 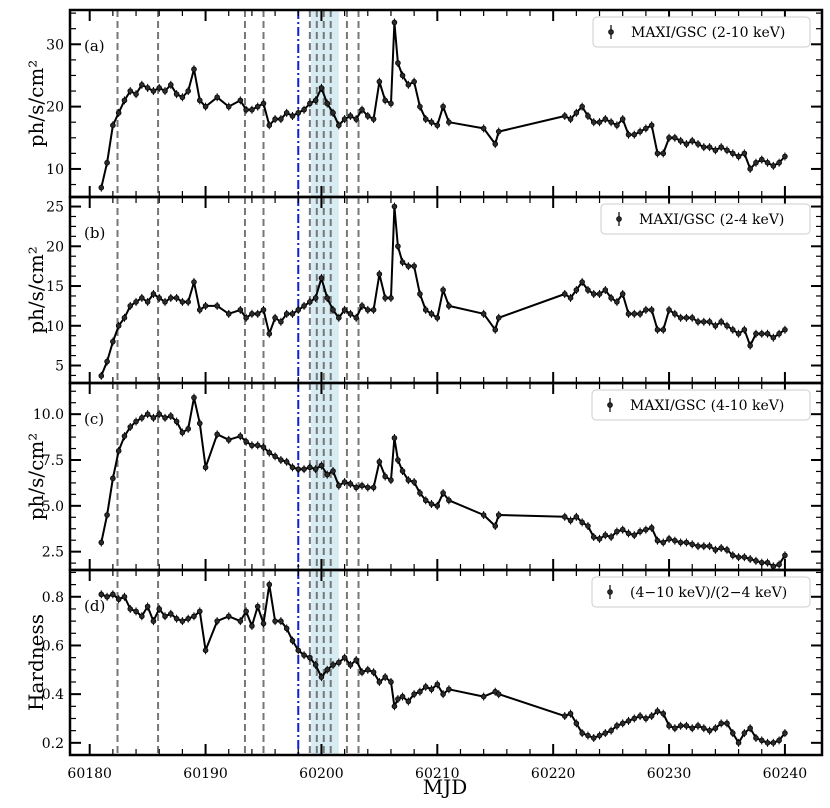 I want to click on y-tick-label: 0.6, so click(x=53, y=646).